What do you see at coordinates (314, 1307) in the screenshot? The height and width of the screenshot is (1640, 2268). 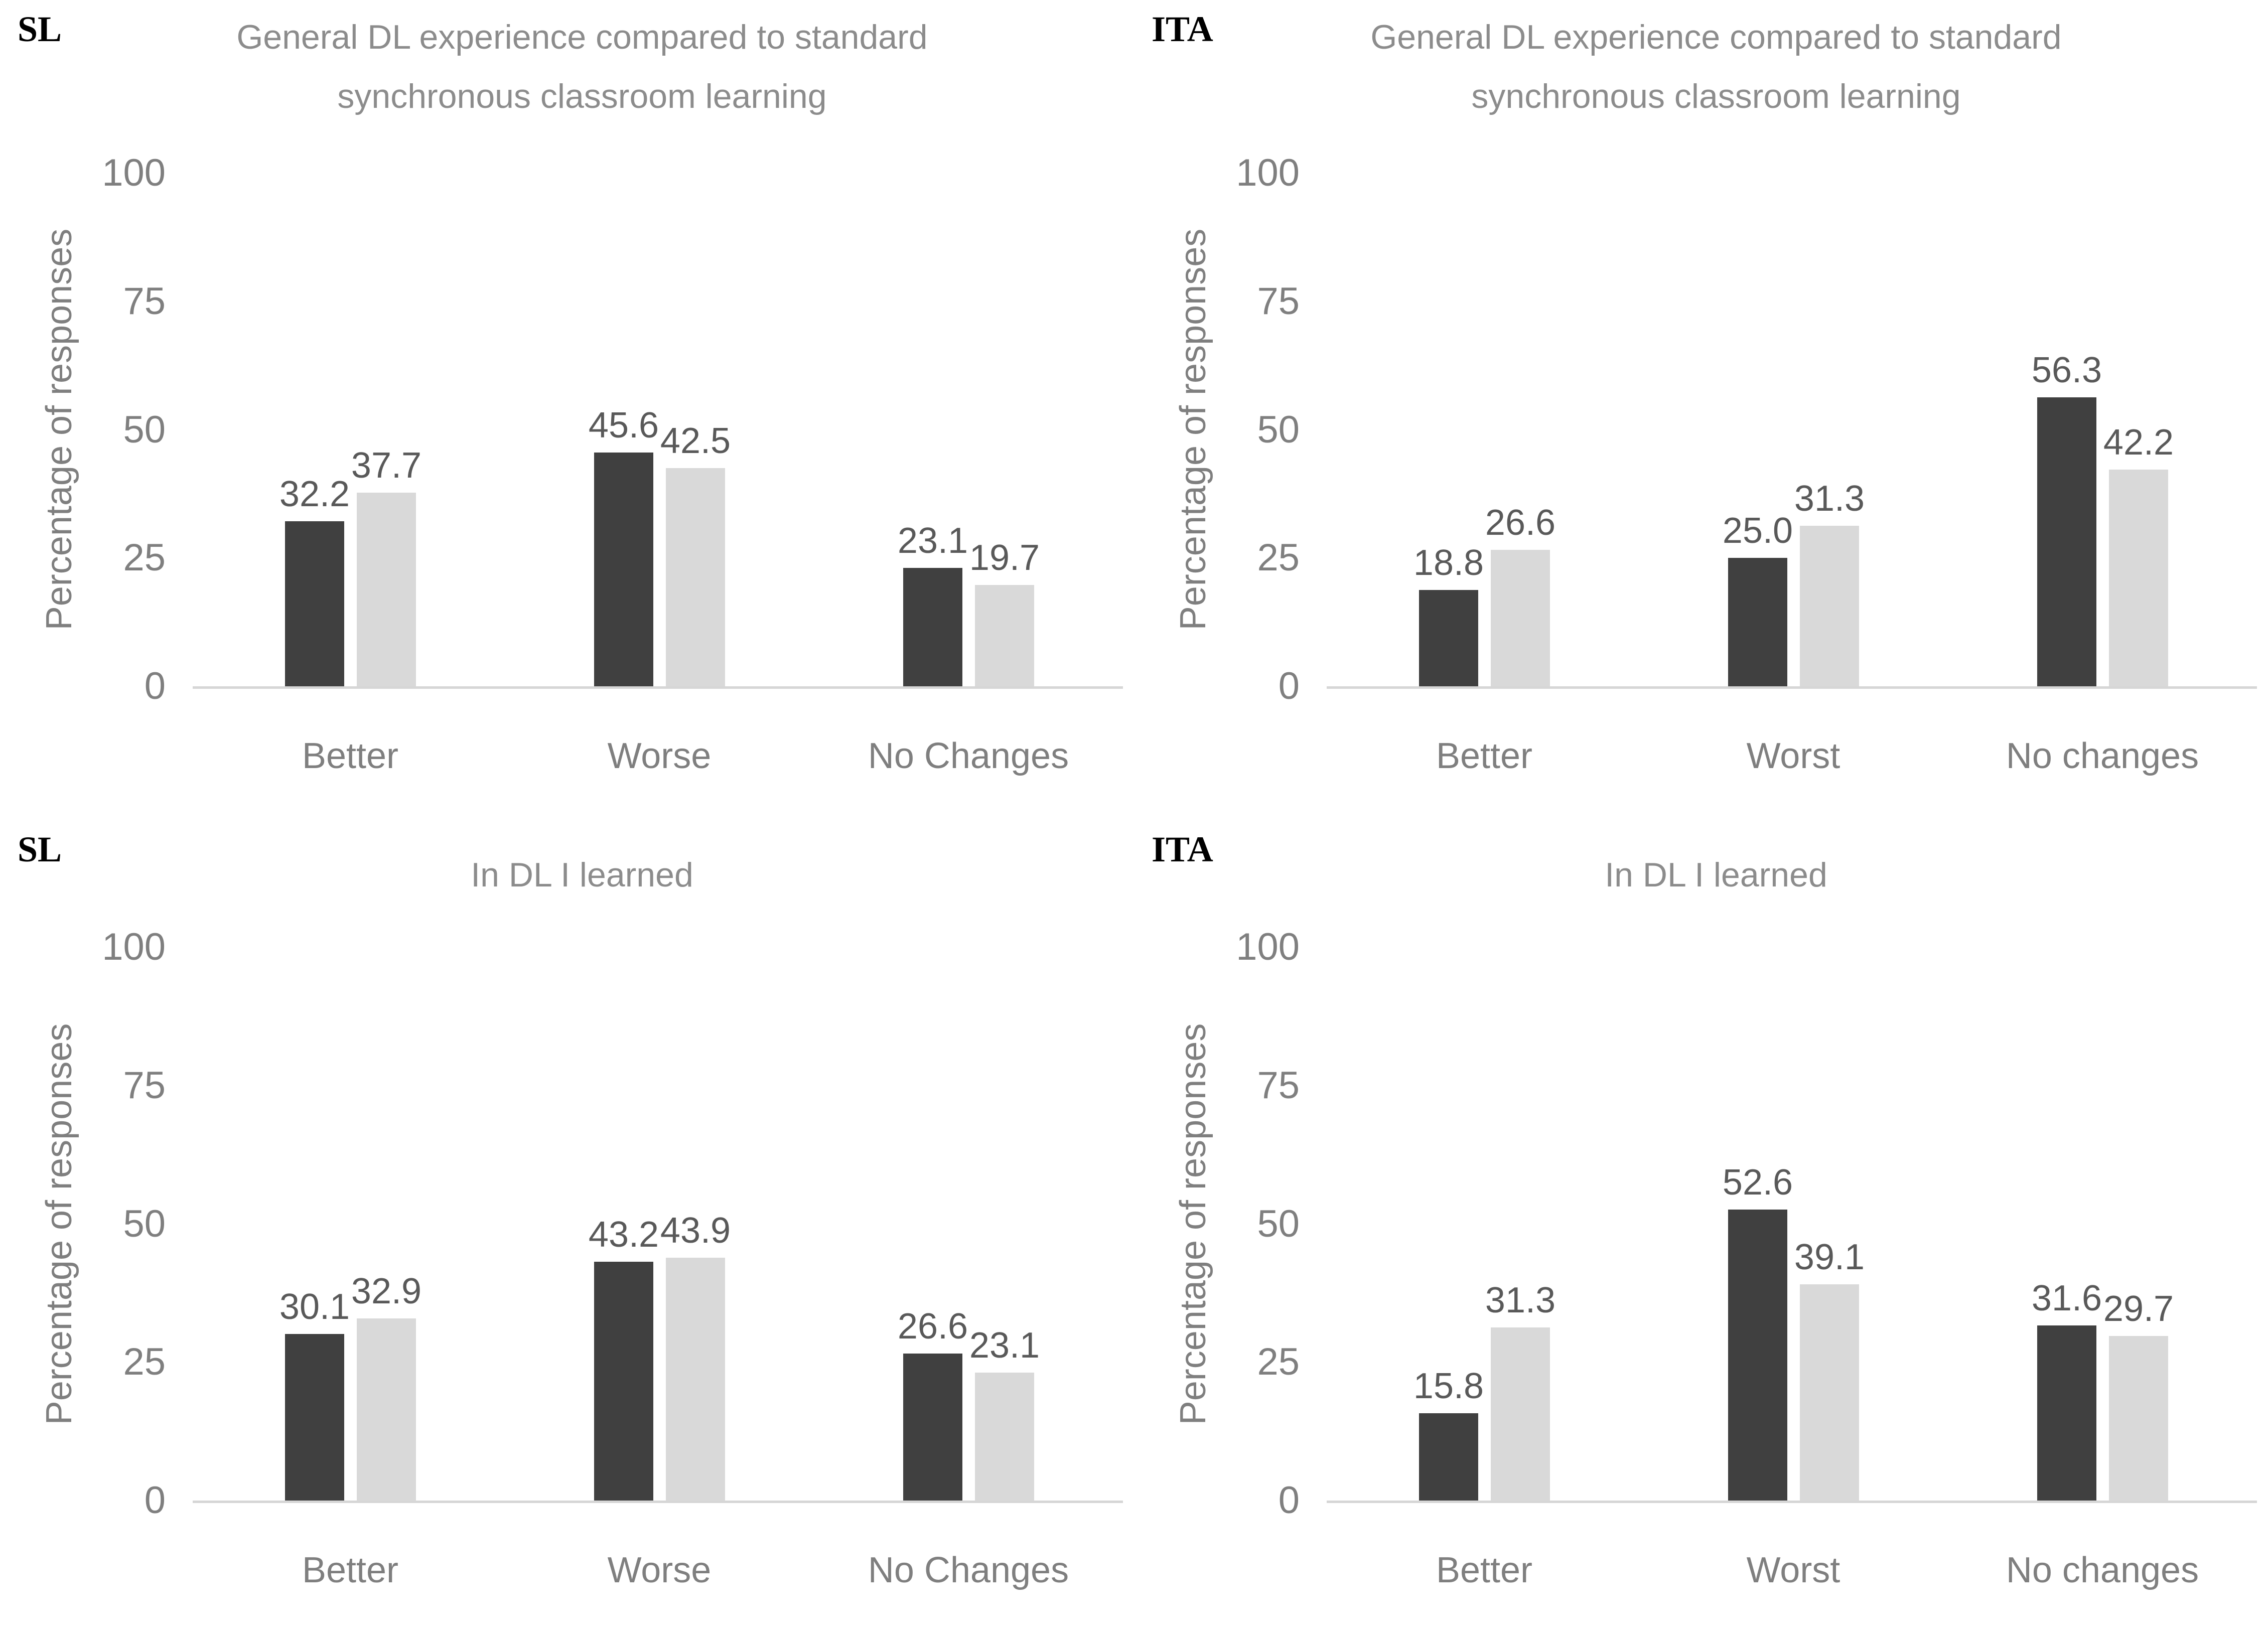 I see `bar-value-label: 30.1` at bounding box center [314, 1307].